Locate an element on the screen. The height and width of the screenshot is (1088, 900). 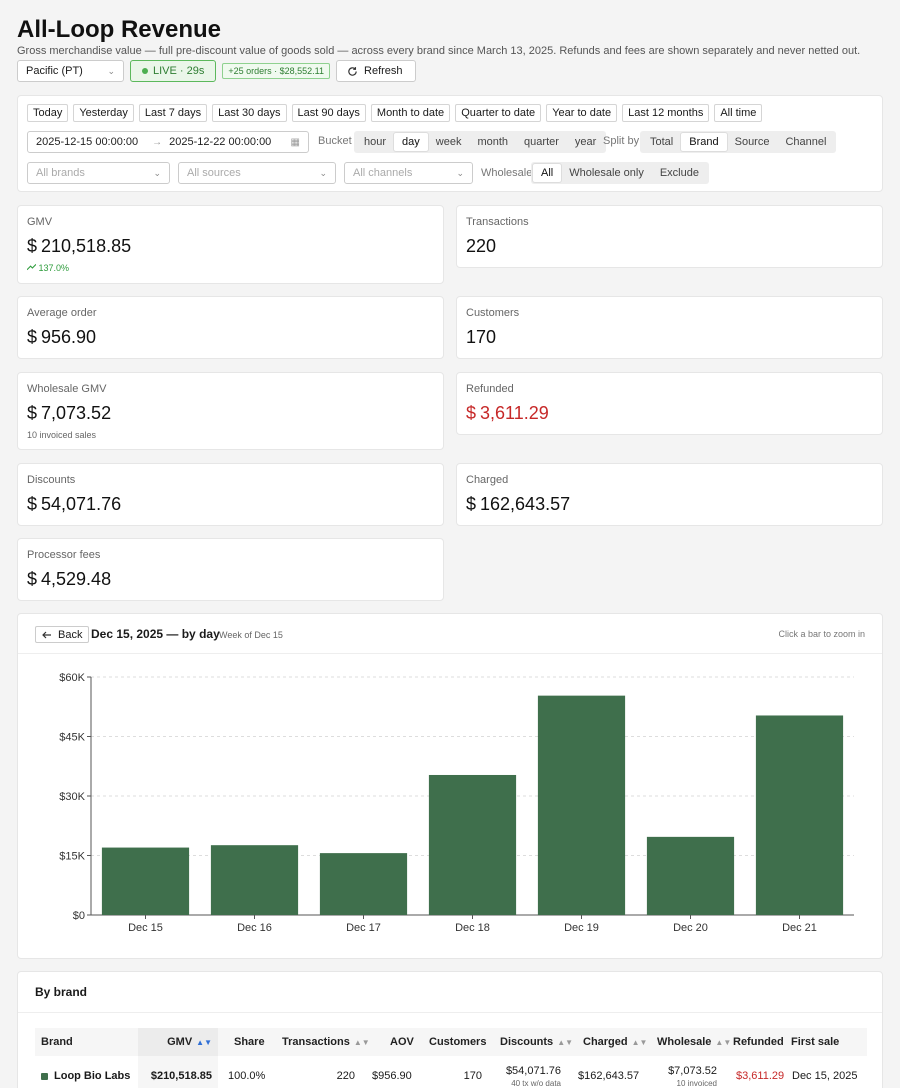
col-label: AOV is located at coordinates (402, 1042).